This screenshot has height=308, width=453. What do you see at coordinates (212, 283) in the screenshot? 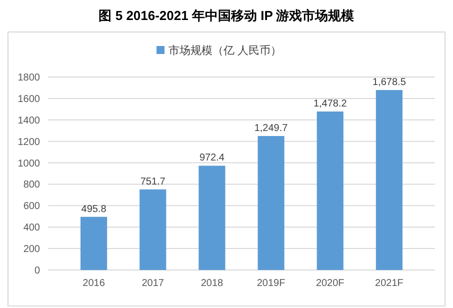
I see `x-tick-label: 2018` at bounding box center [212, 283].